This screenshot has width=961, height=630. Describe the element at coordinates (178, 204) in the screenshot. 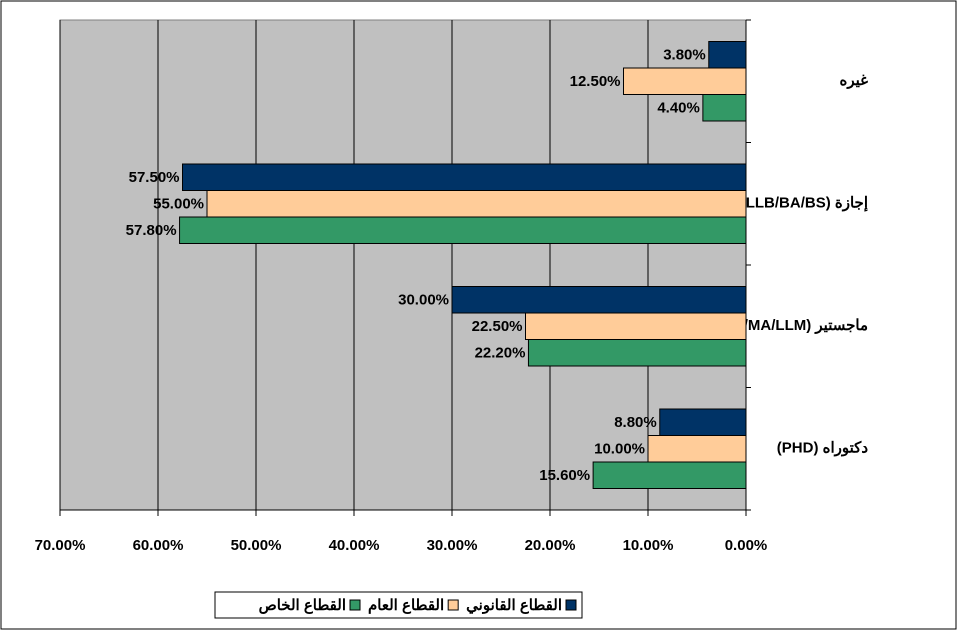

I see `data-label: 55.00%` at that location.